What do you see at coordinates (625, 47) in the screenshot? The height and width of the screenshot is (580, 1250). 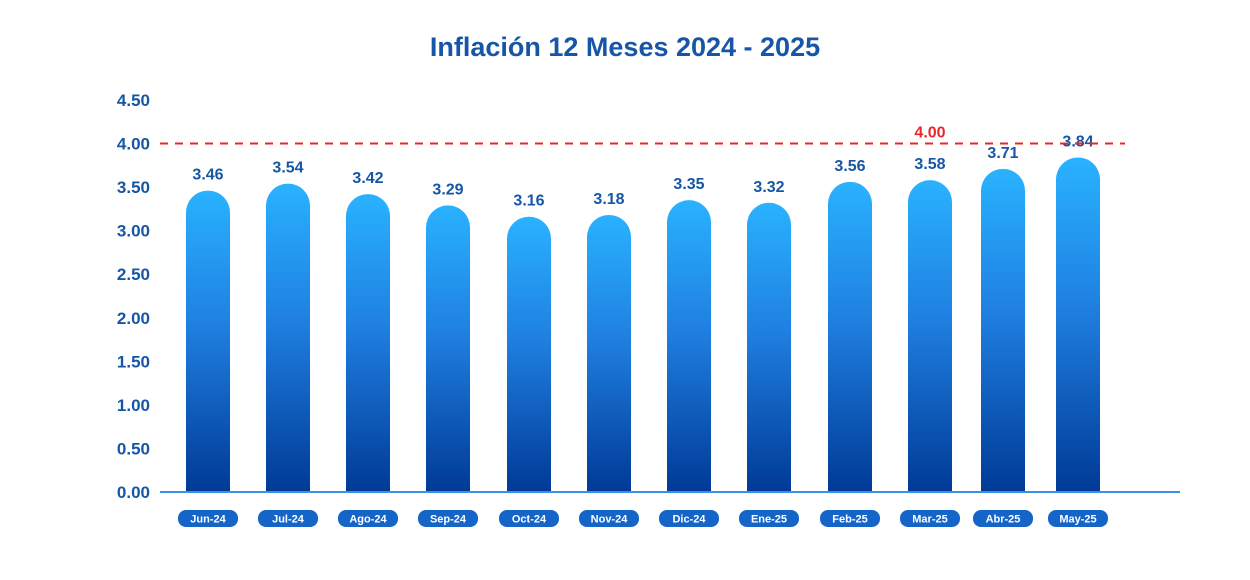 I see `chart-title: Inflación 12 Meses 2024 - 2025` at bounding box center [625, 47].